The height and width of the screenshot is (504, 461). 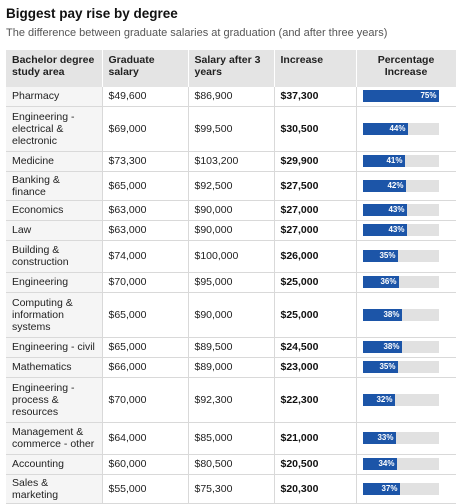 What do you see at coordinates (406, 256) in the screenshot?
I see `cell-percentage-increase: 35%` at bounding box center [406, 256].